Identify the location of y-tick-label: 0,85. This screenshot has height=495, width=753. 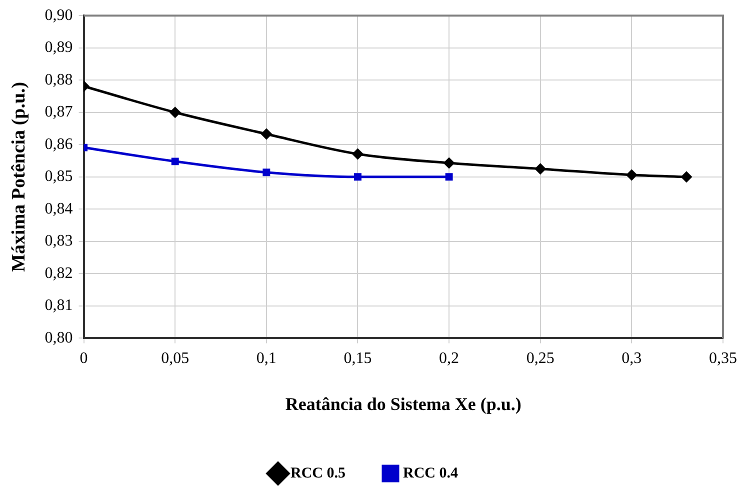
(58, 177).